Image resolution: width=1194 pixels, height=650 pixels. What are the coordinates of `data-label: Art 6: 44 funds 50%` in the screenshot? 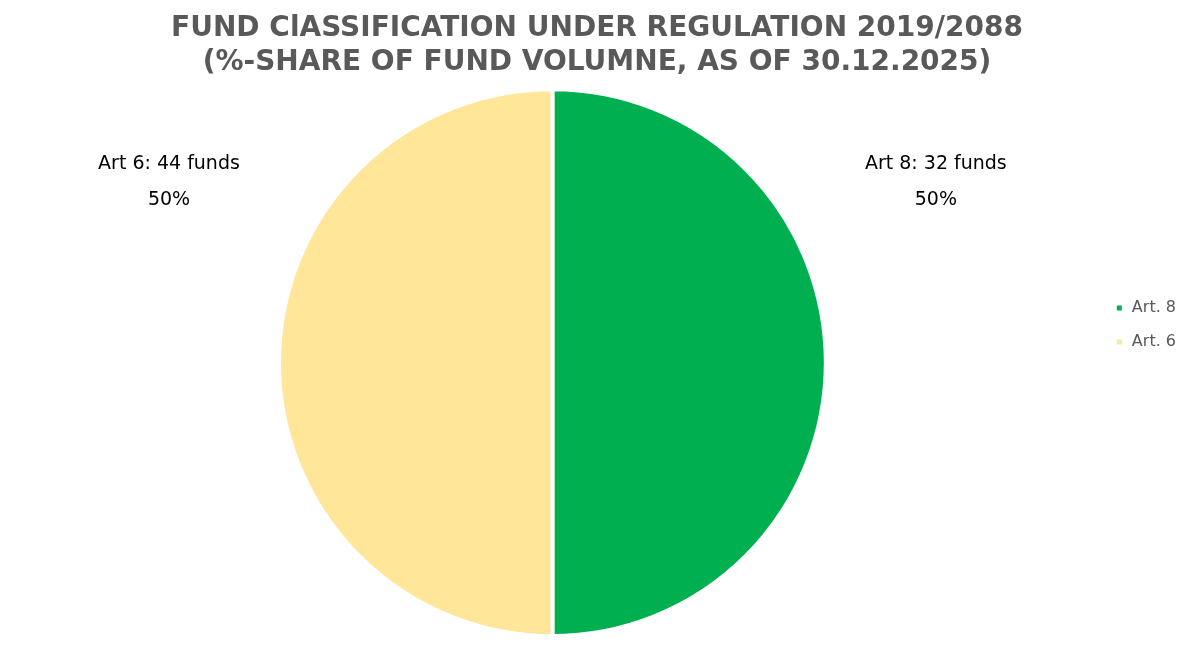 It's located at (169, 180).